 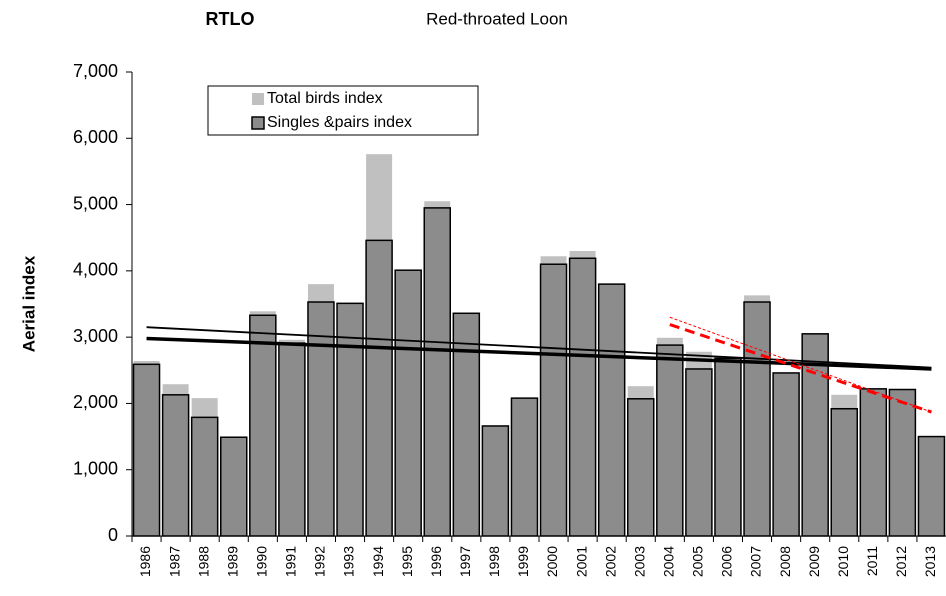 I want to click on x-tick-label: 2005, so click(x=698, y=561).